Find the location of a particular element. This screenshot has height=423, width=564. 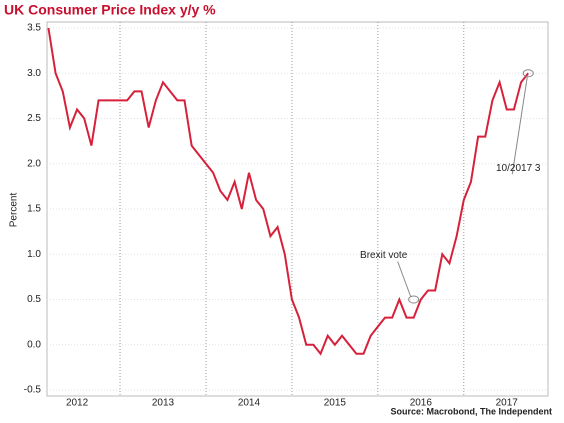

annotation-text: 10/2017 3 is located at coordinates (518, 168).